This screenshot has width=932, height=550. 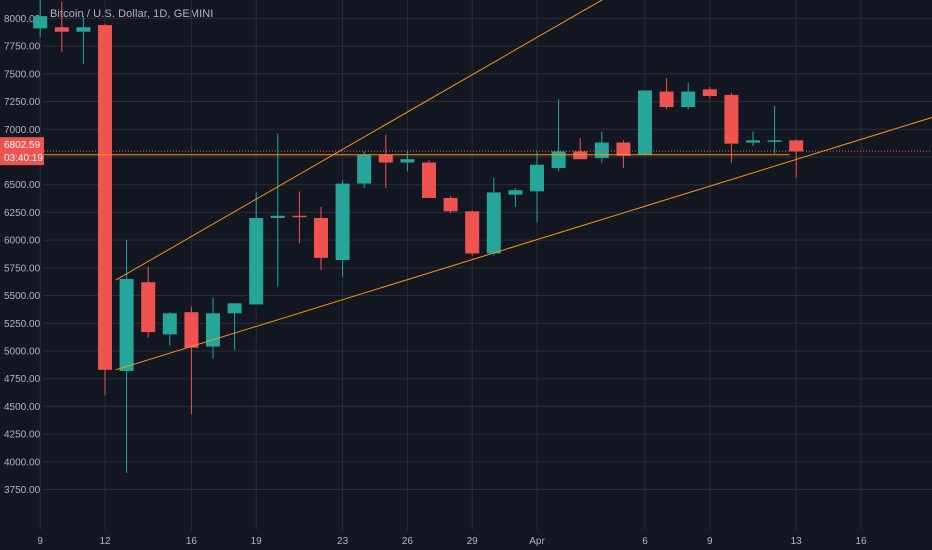 I want to click on y-tick-label: 5500.00, so click(x=22, y=296).